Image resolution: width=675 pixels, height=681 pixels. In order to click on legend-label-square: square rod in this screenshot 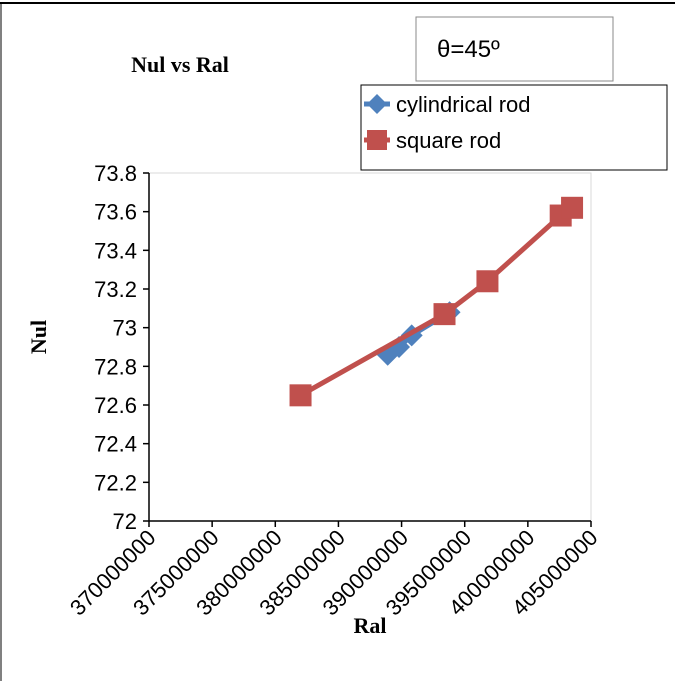, I will do `click(448, 140)`.